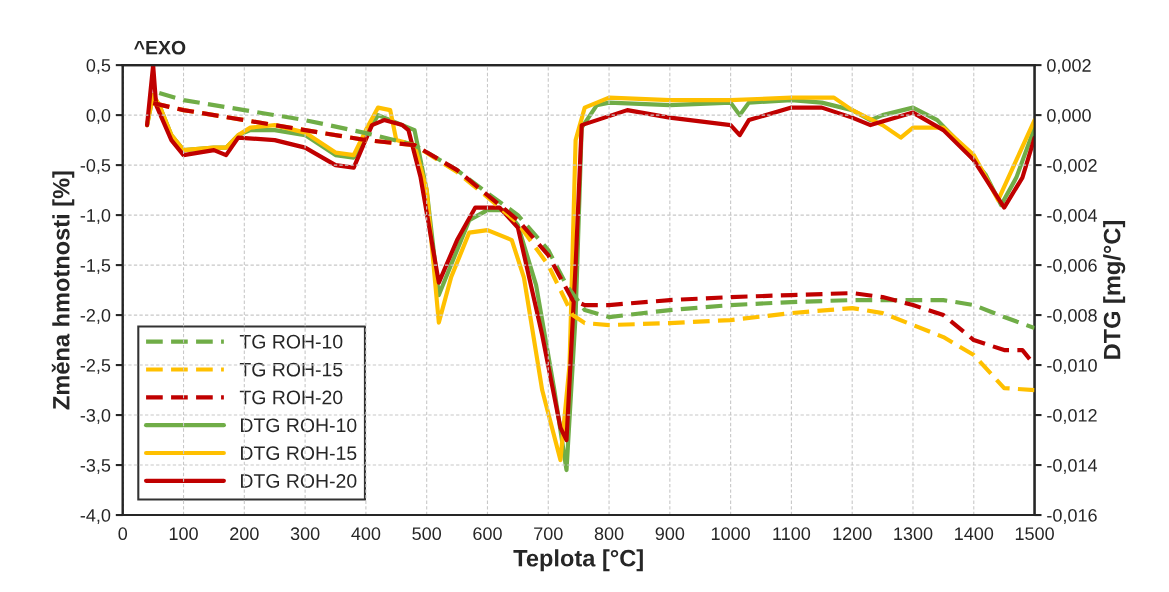 This screenshot has width=1169, height=592. I want to click on legend-label: TG ROH-20, so click(291, 397).